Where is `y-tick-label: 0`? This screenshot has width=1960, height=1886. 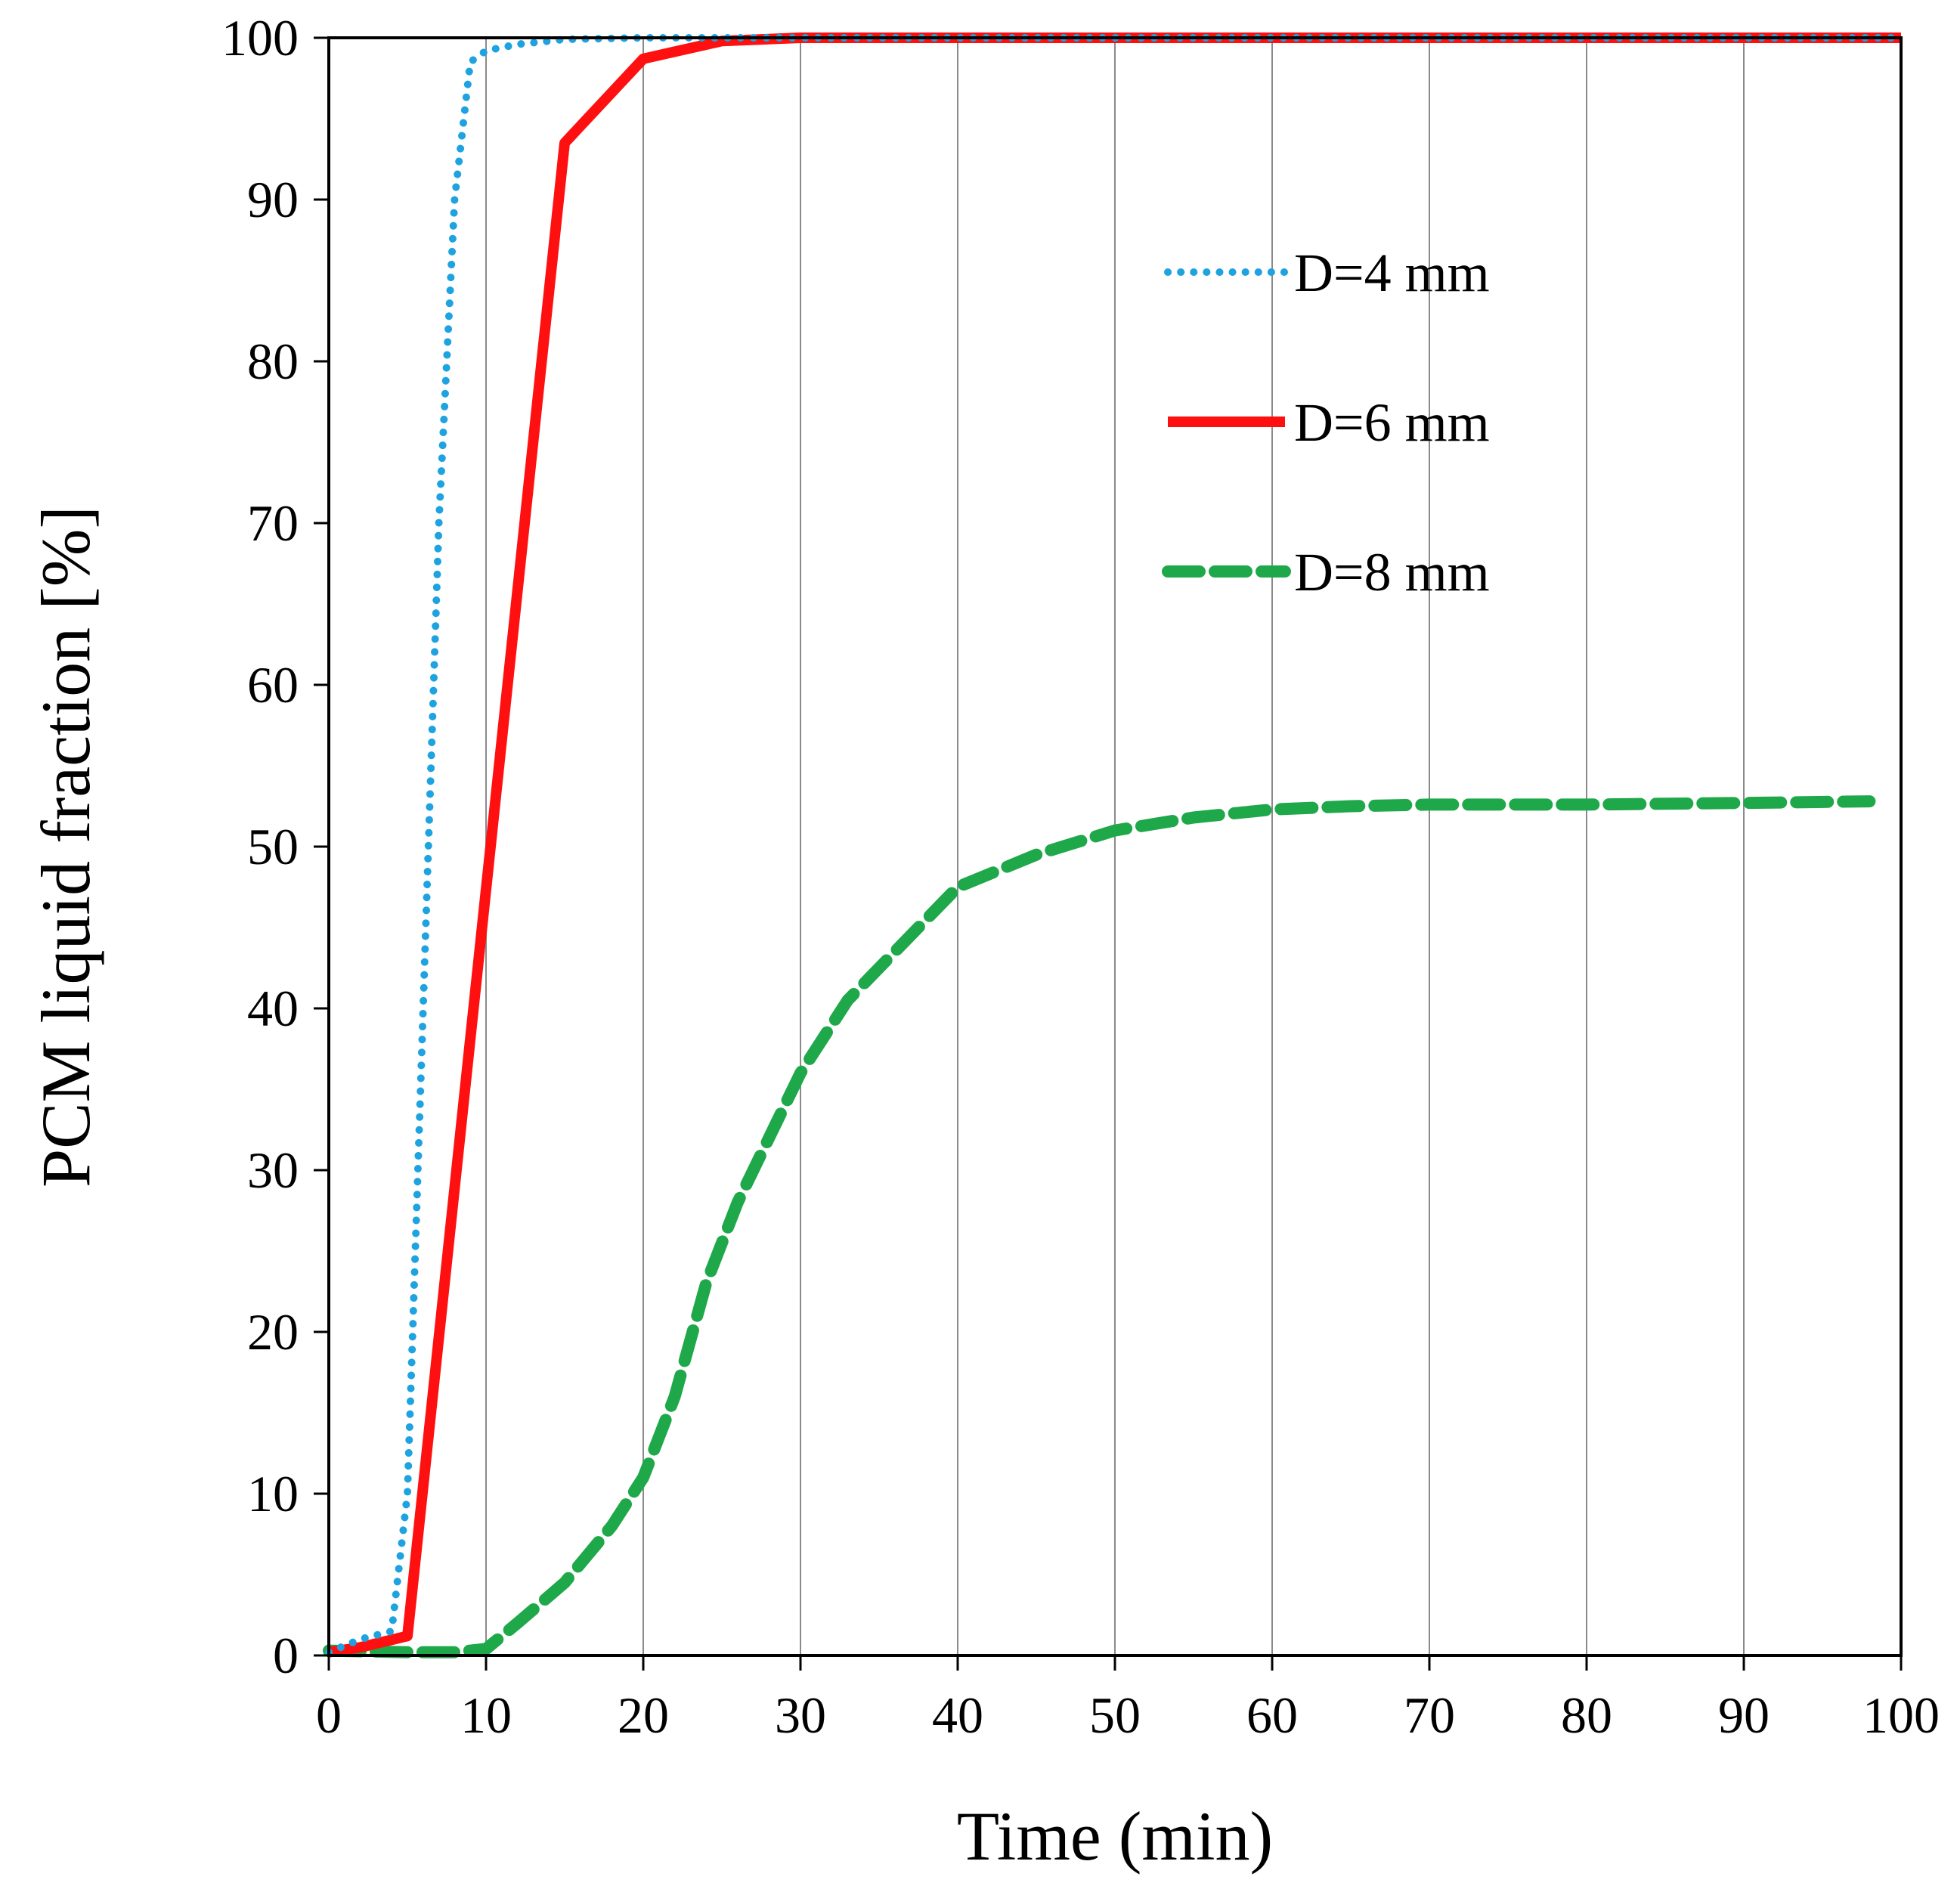
y-tick-label: 0 is located at coordinates (286, 1655).